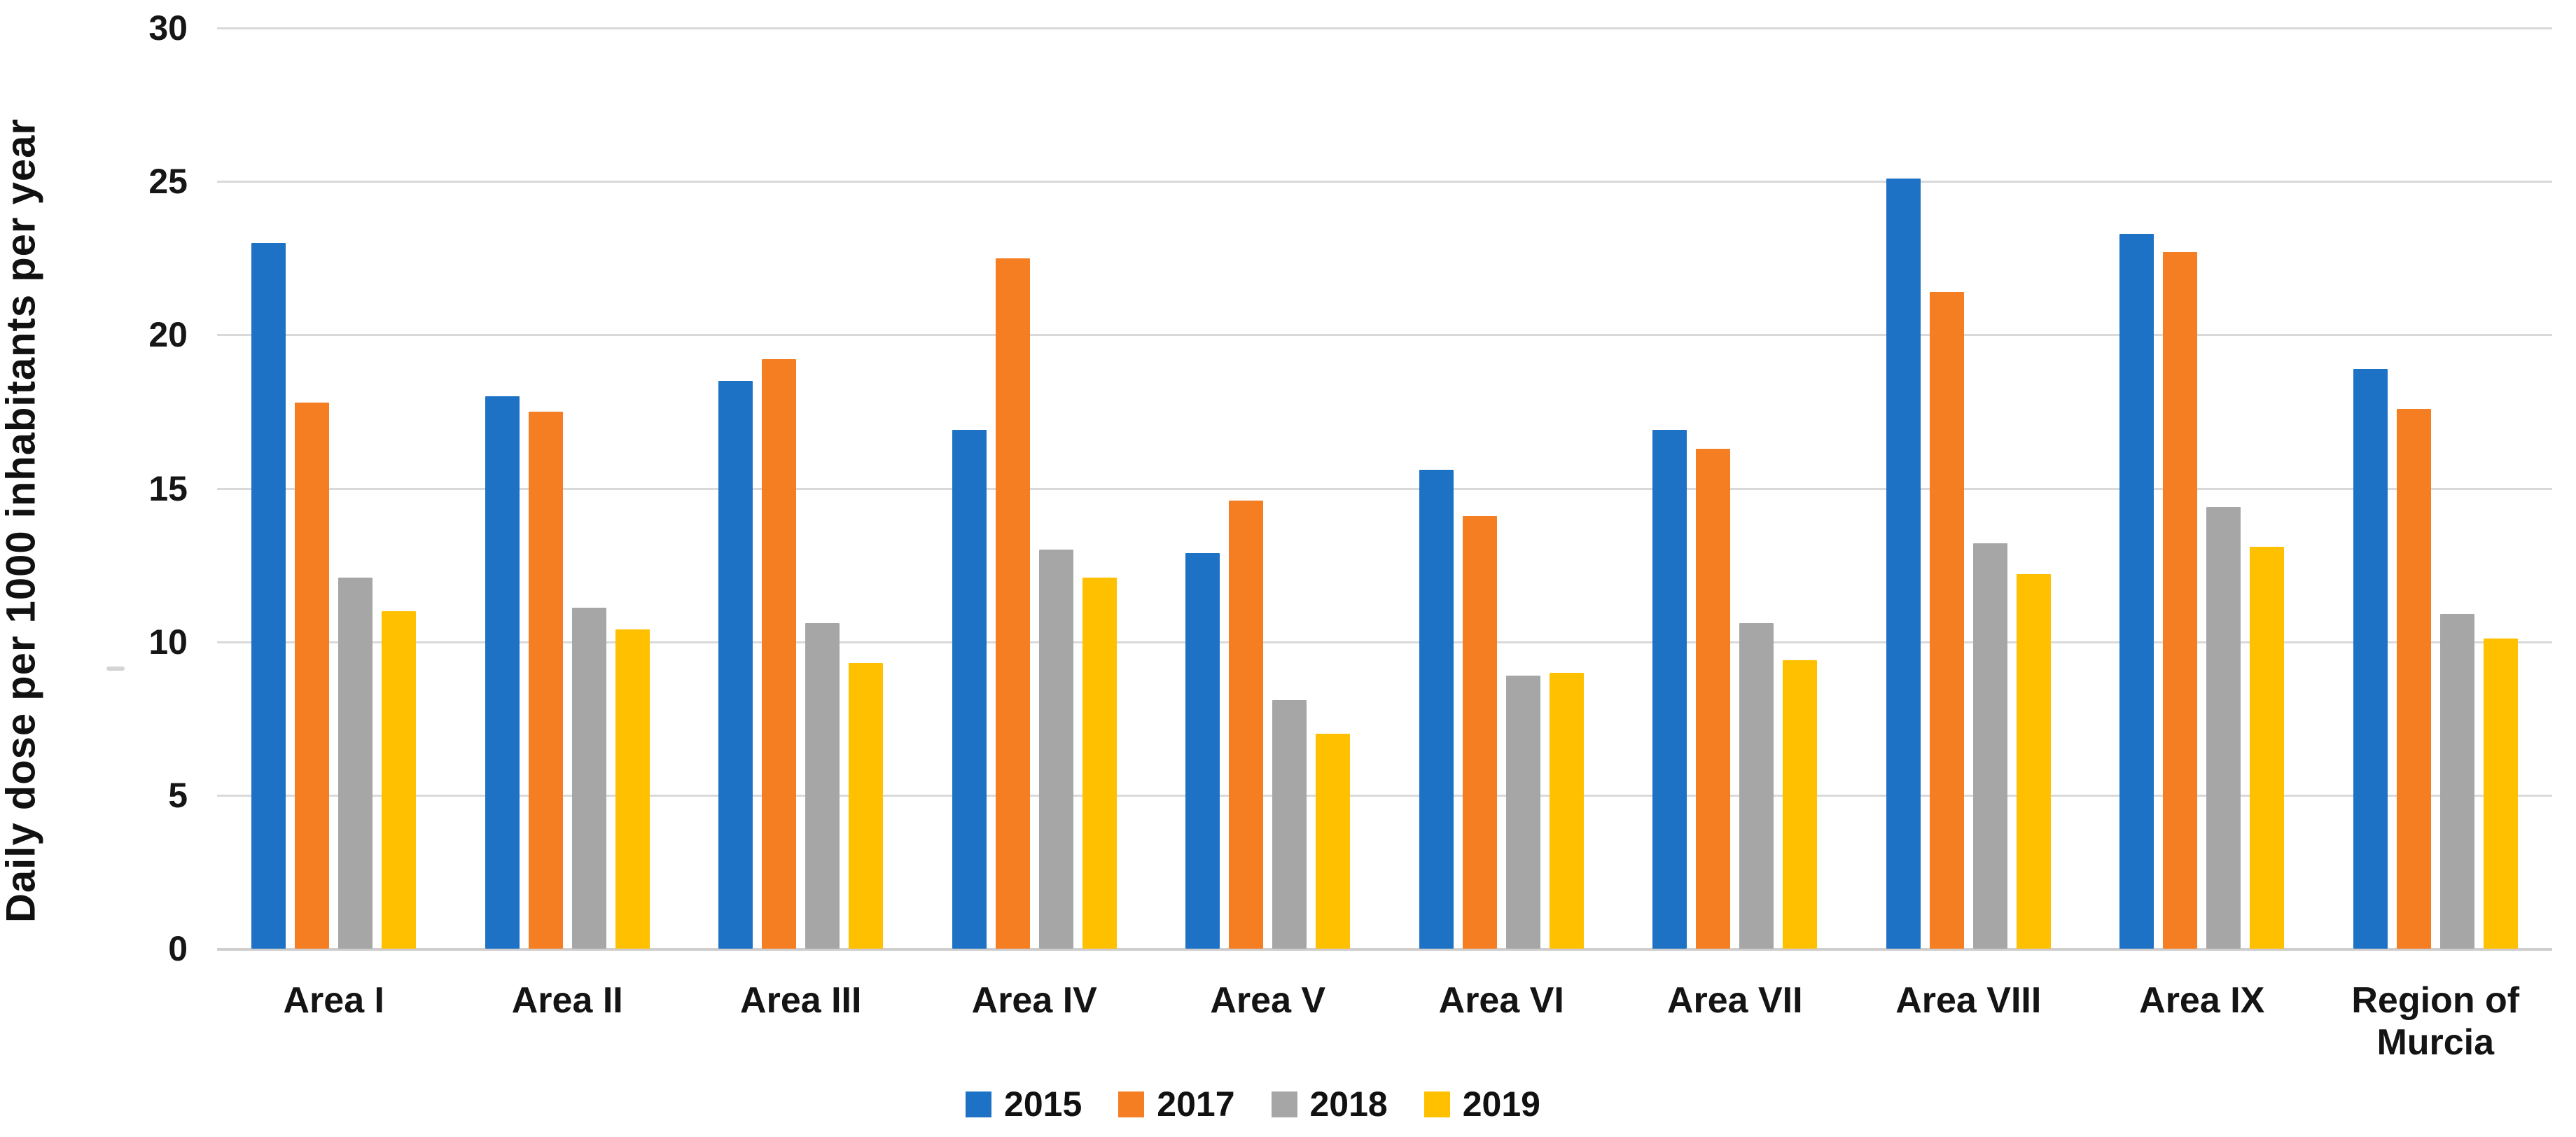 This screenshot has height=1137, width=2576. Describe the element at coordinates (1968, 1000) in the screenshot. I see `x-axis-label-area-viii: Area VIII` at that location.